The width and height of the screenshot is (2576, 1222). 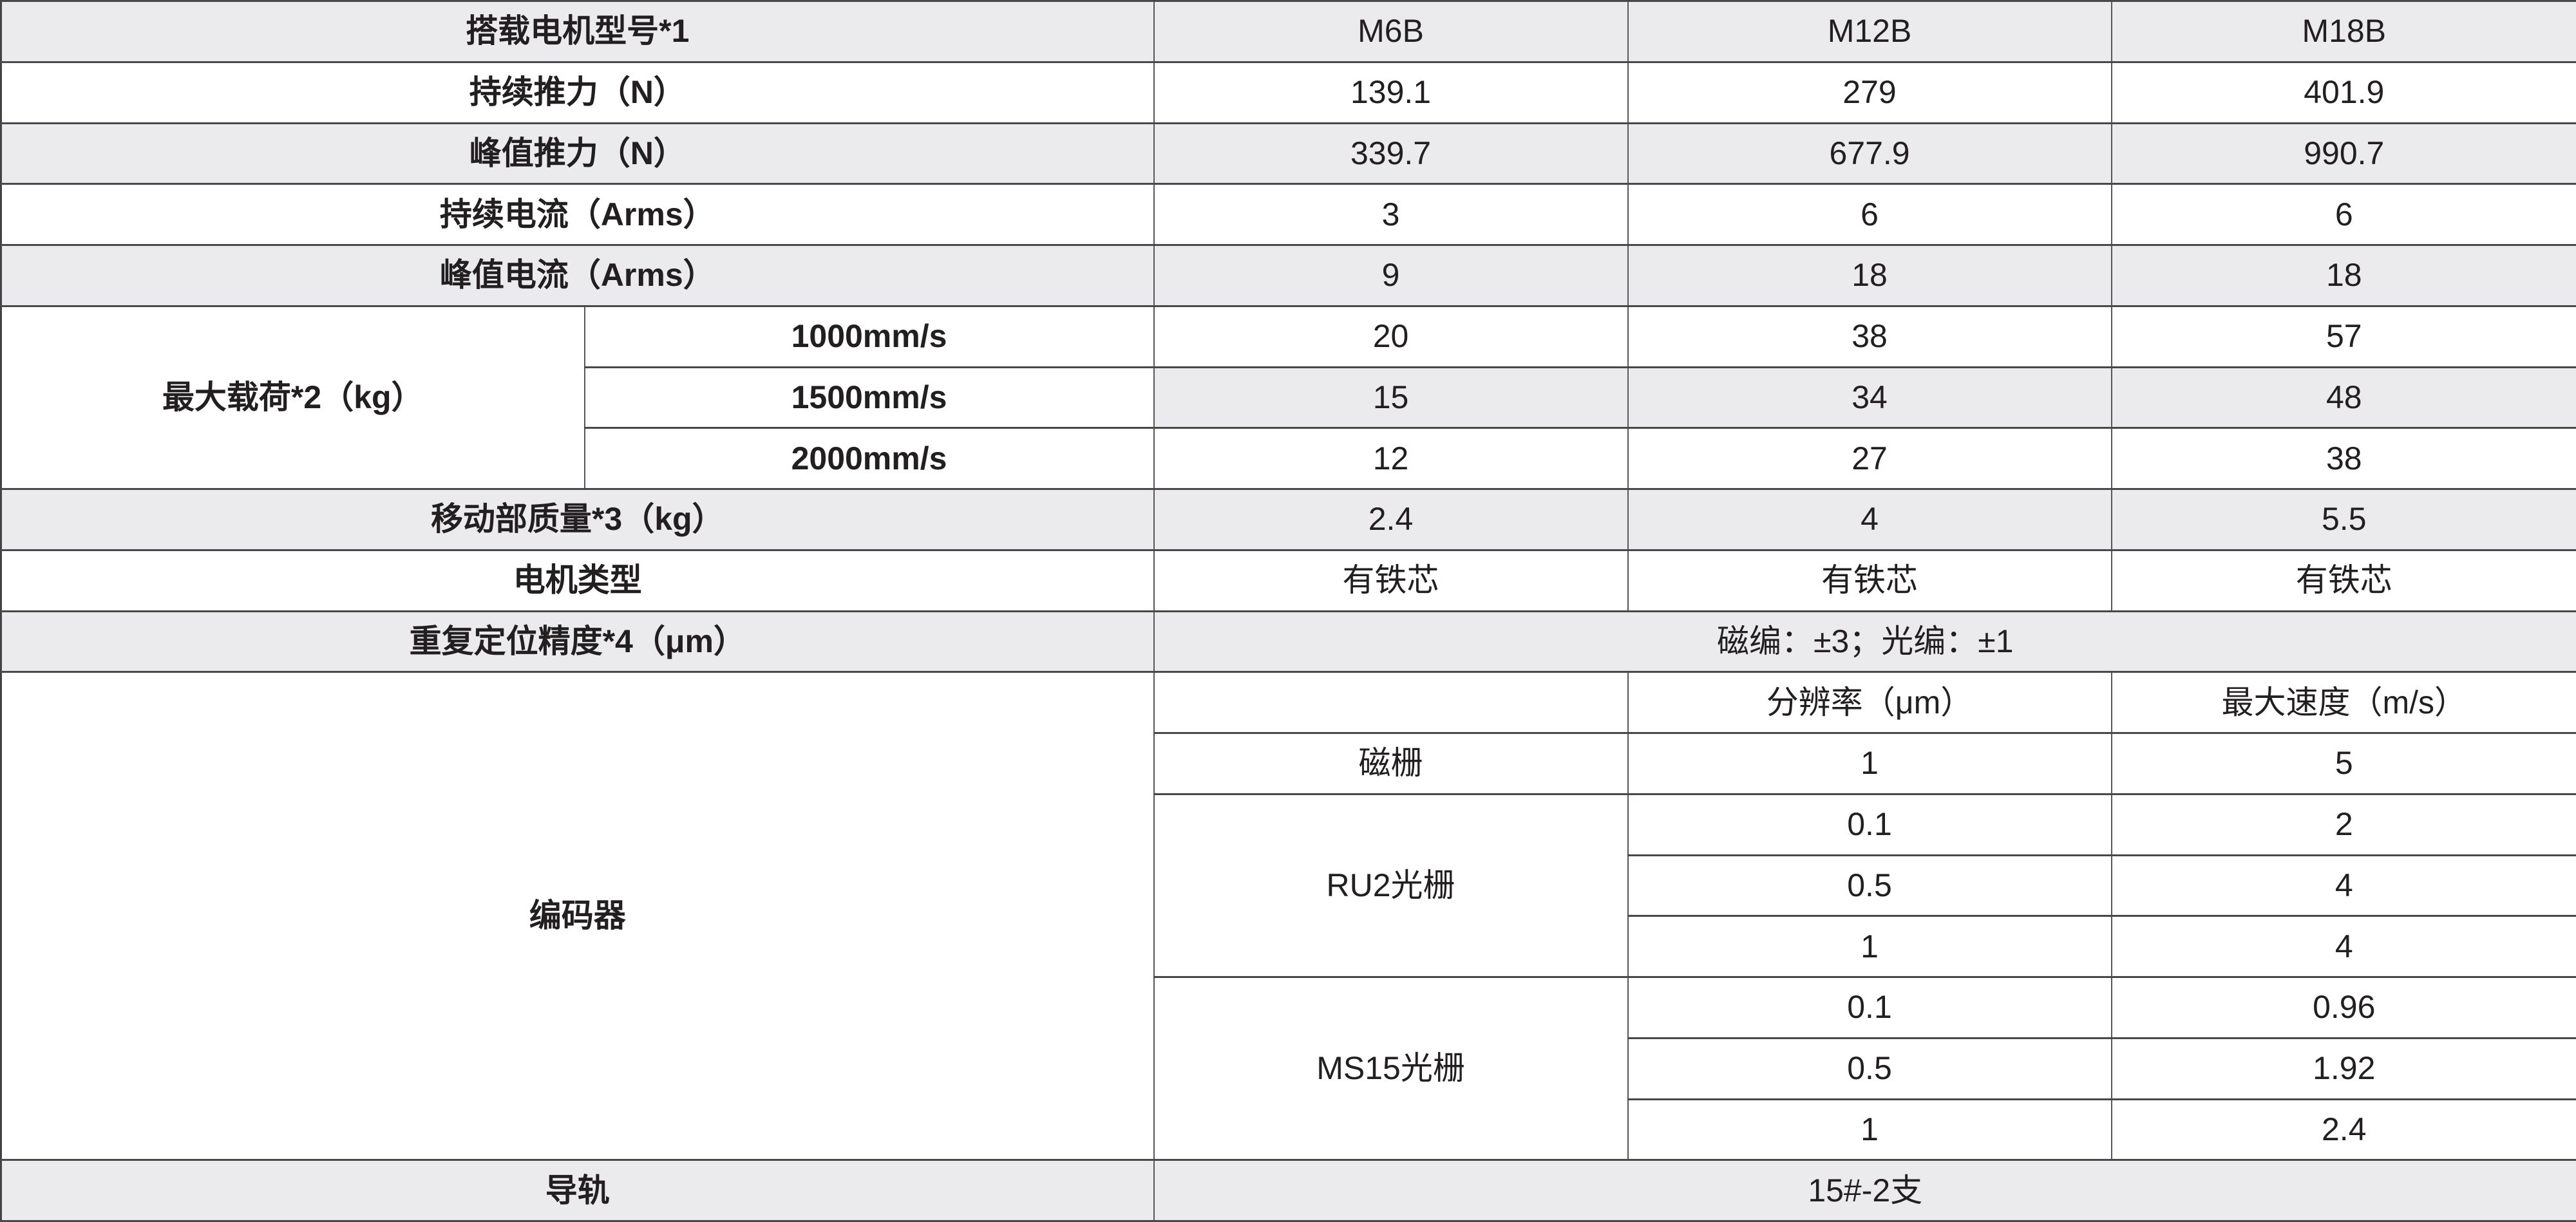 What do you see at coordinates (1391, 1068) in the screenshot?
I see `encoder-group-ms15-optical-scale: MS15光栅` at bounding box center [1391, 1068].